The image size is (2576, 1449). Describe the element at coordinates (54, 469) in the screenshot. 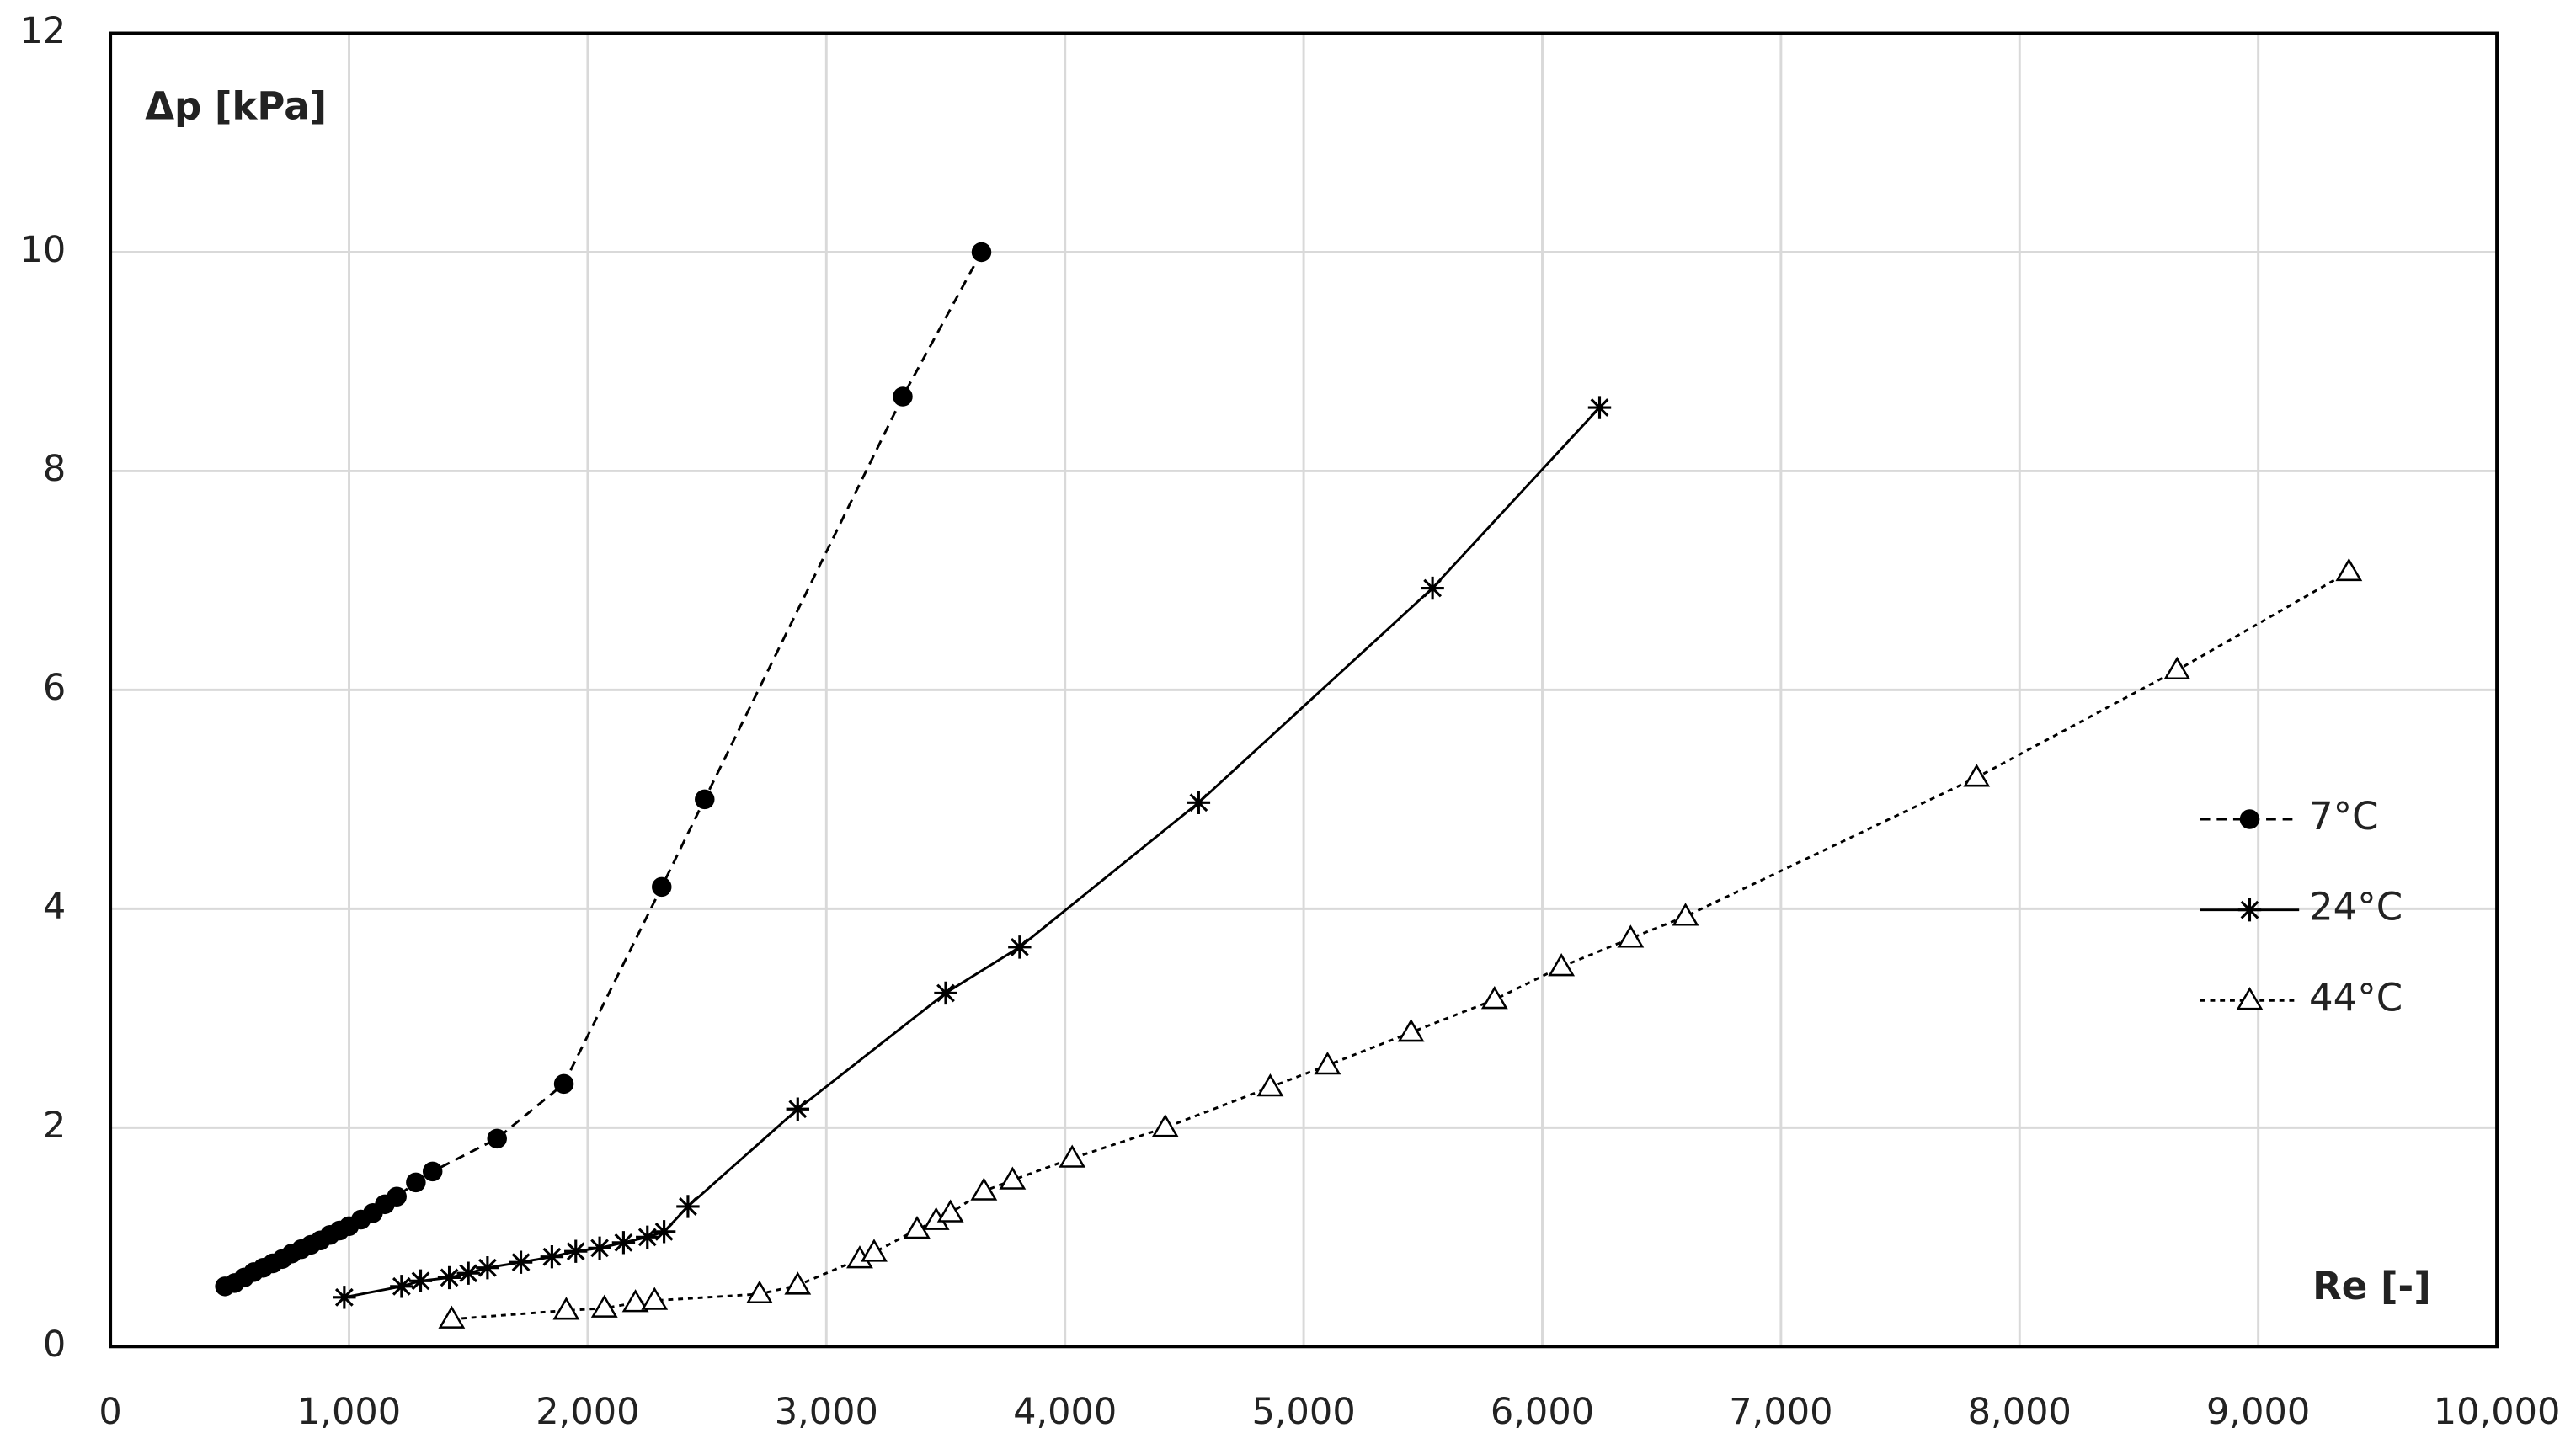

I see `y-tick-label: 8` at that location.